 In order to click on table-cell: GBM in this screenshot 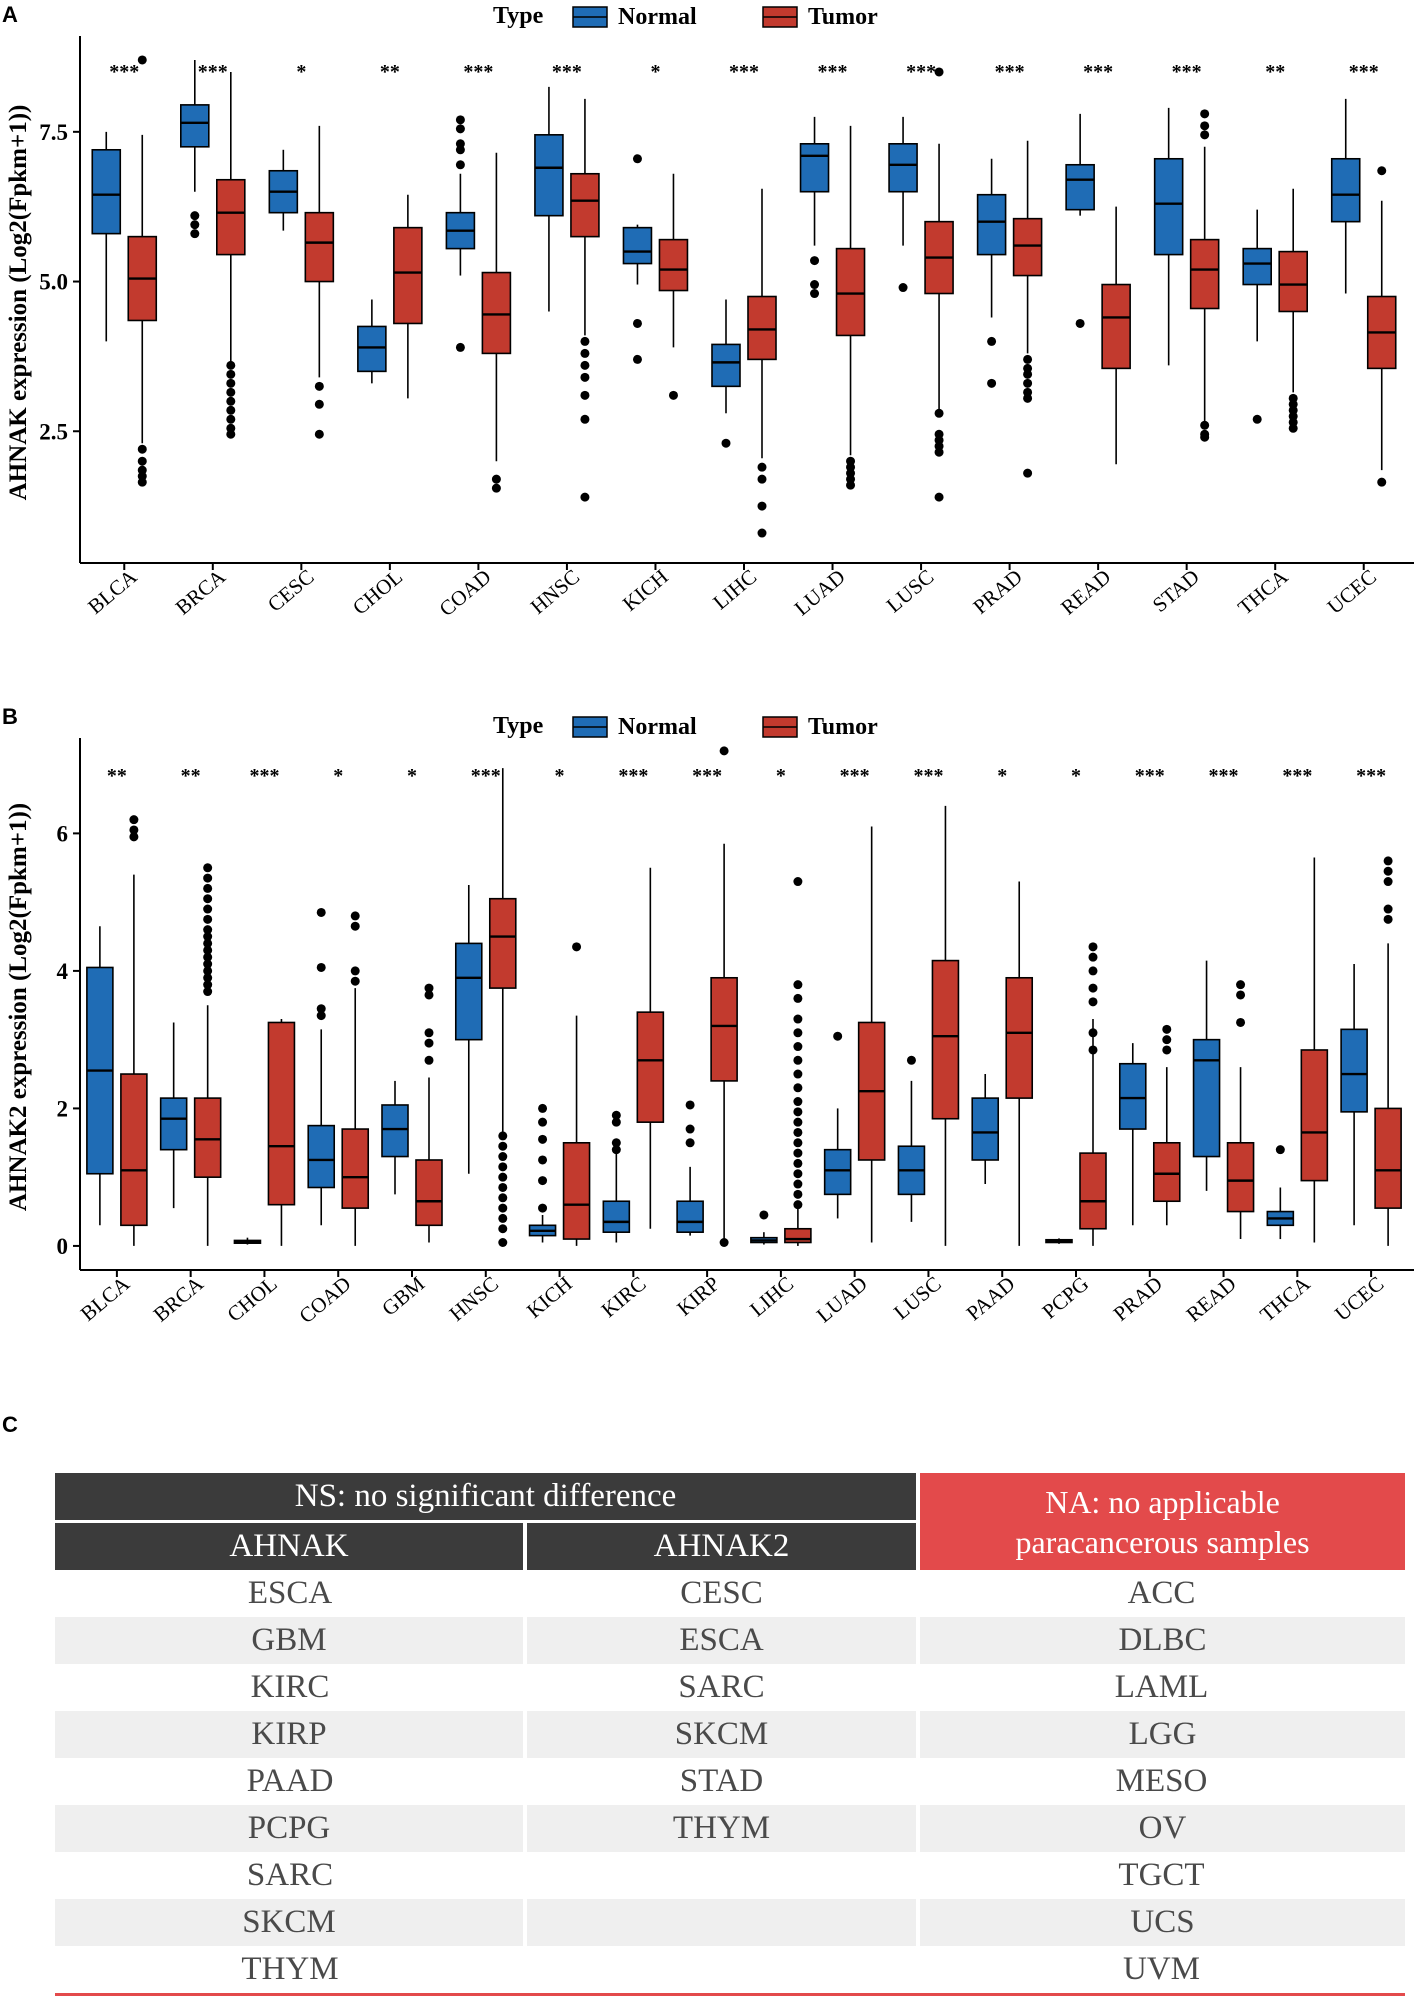, I will do `click(291, 1640)`.